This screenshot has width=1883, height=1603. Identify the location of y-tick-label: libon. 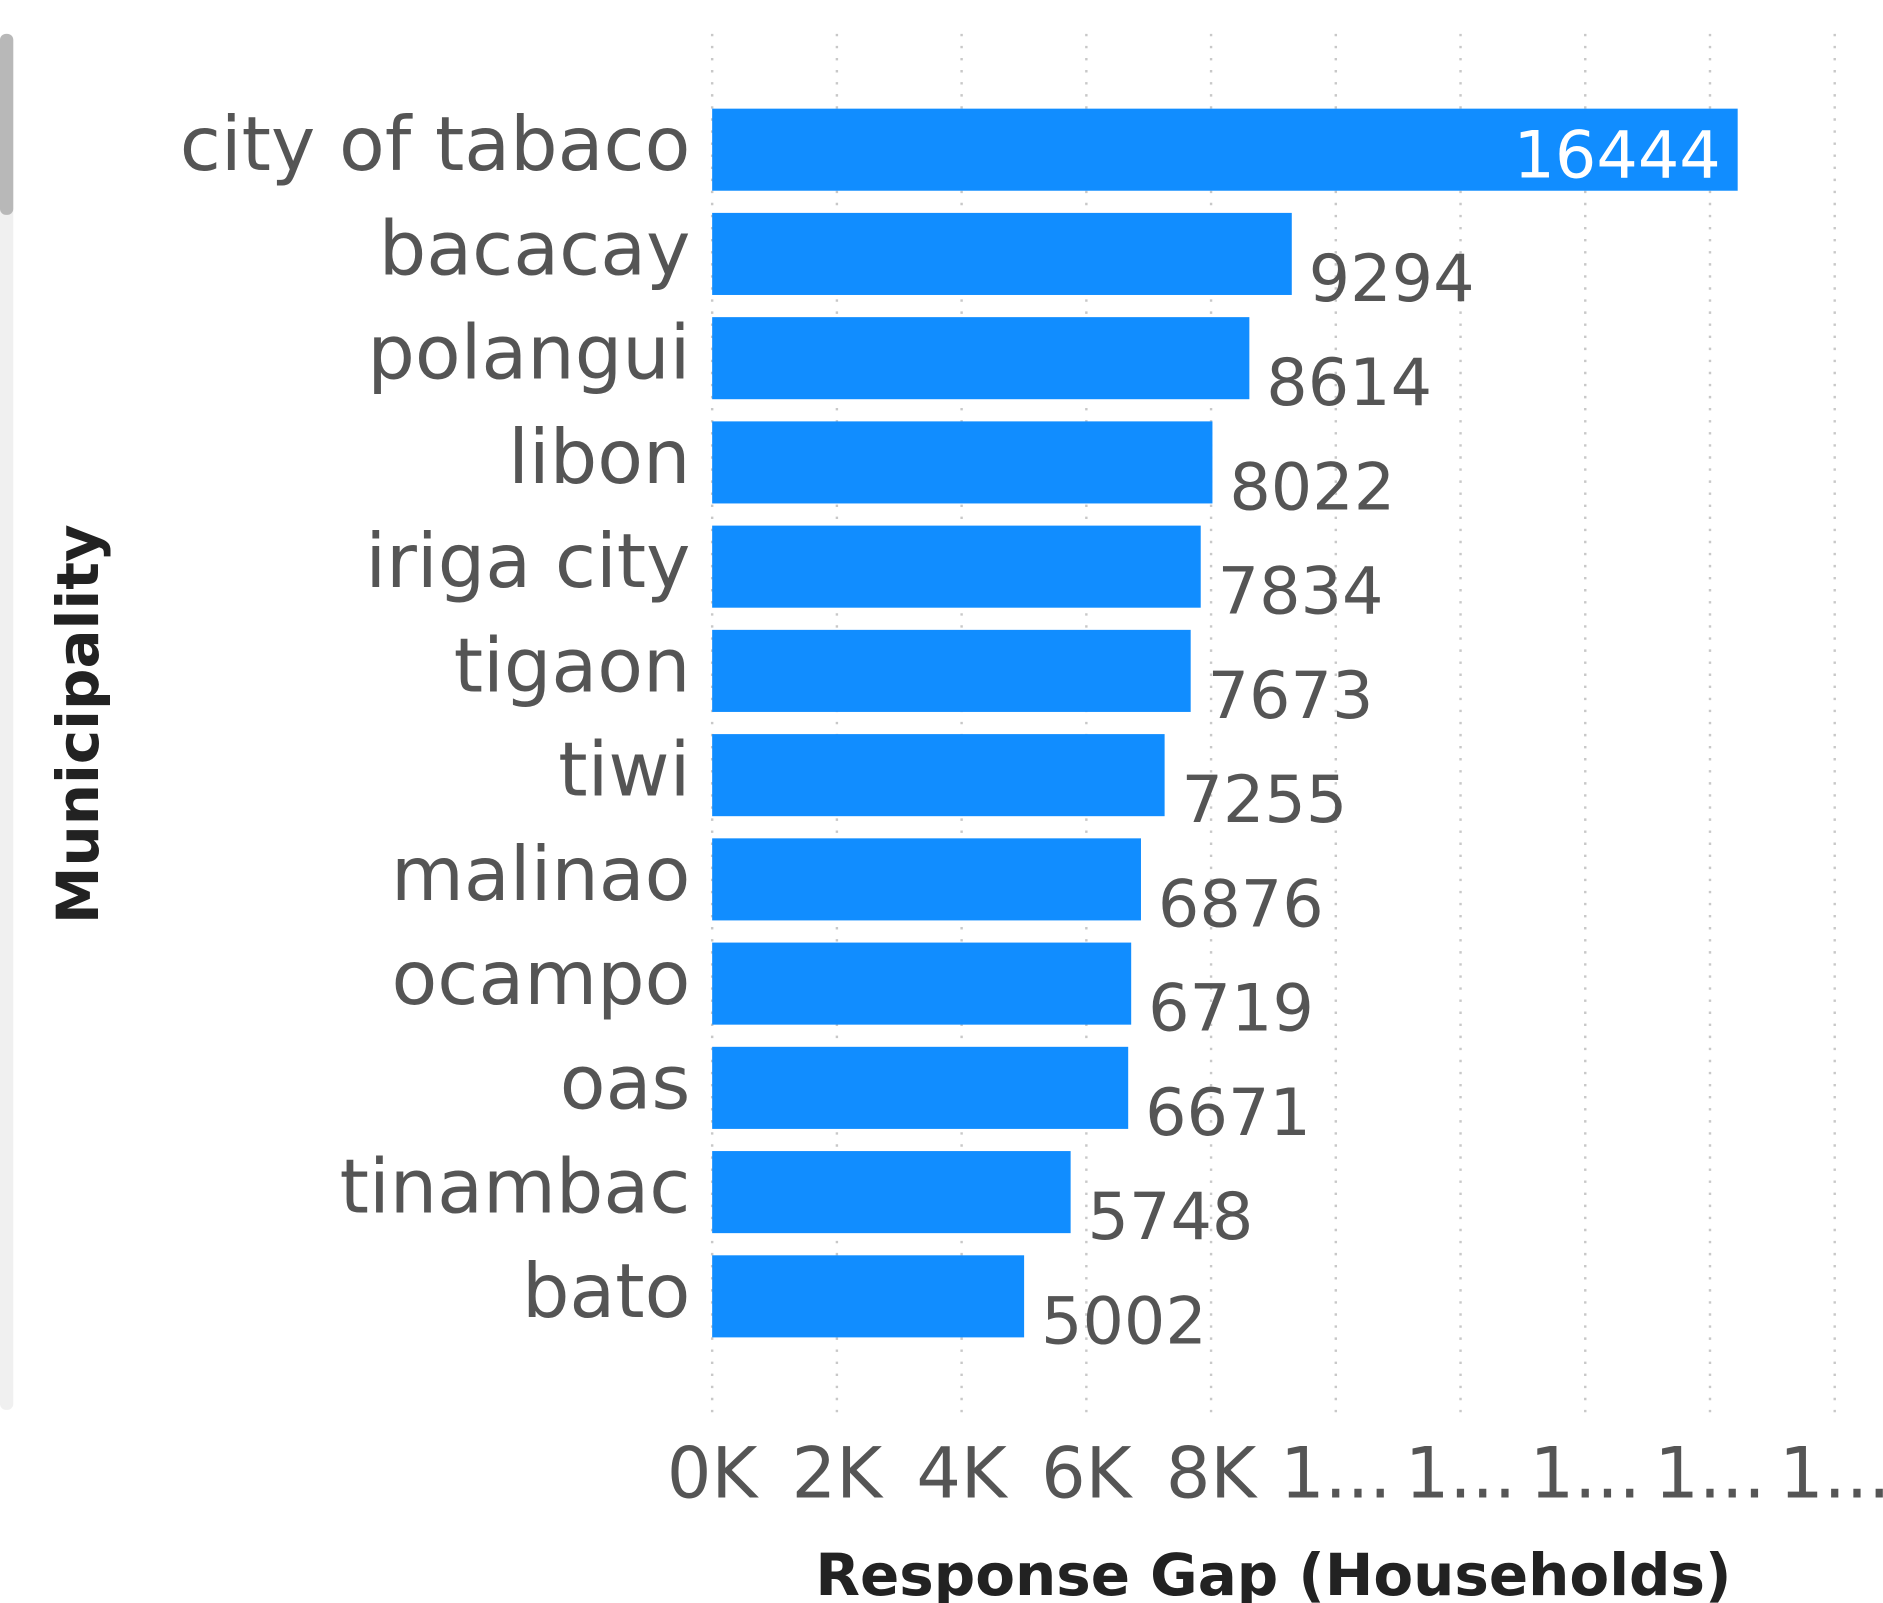
(599, 457).